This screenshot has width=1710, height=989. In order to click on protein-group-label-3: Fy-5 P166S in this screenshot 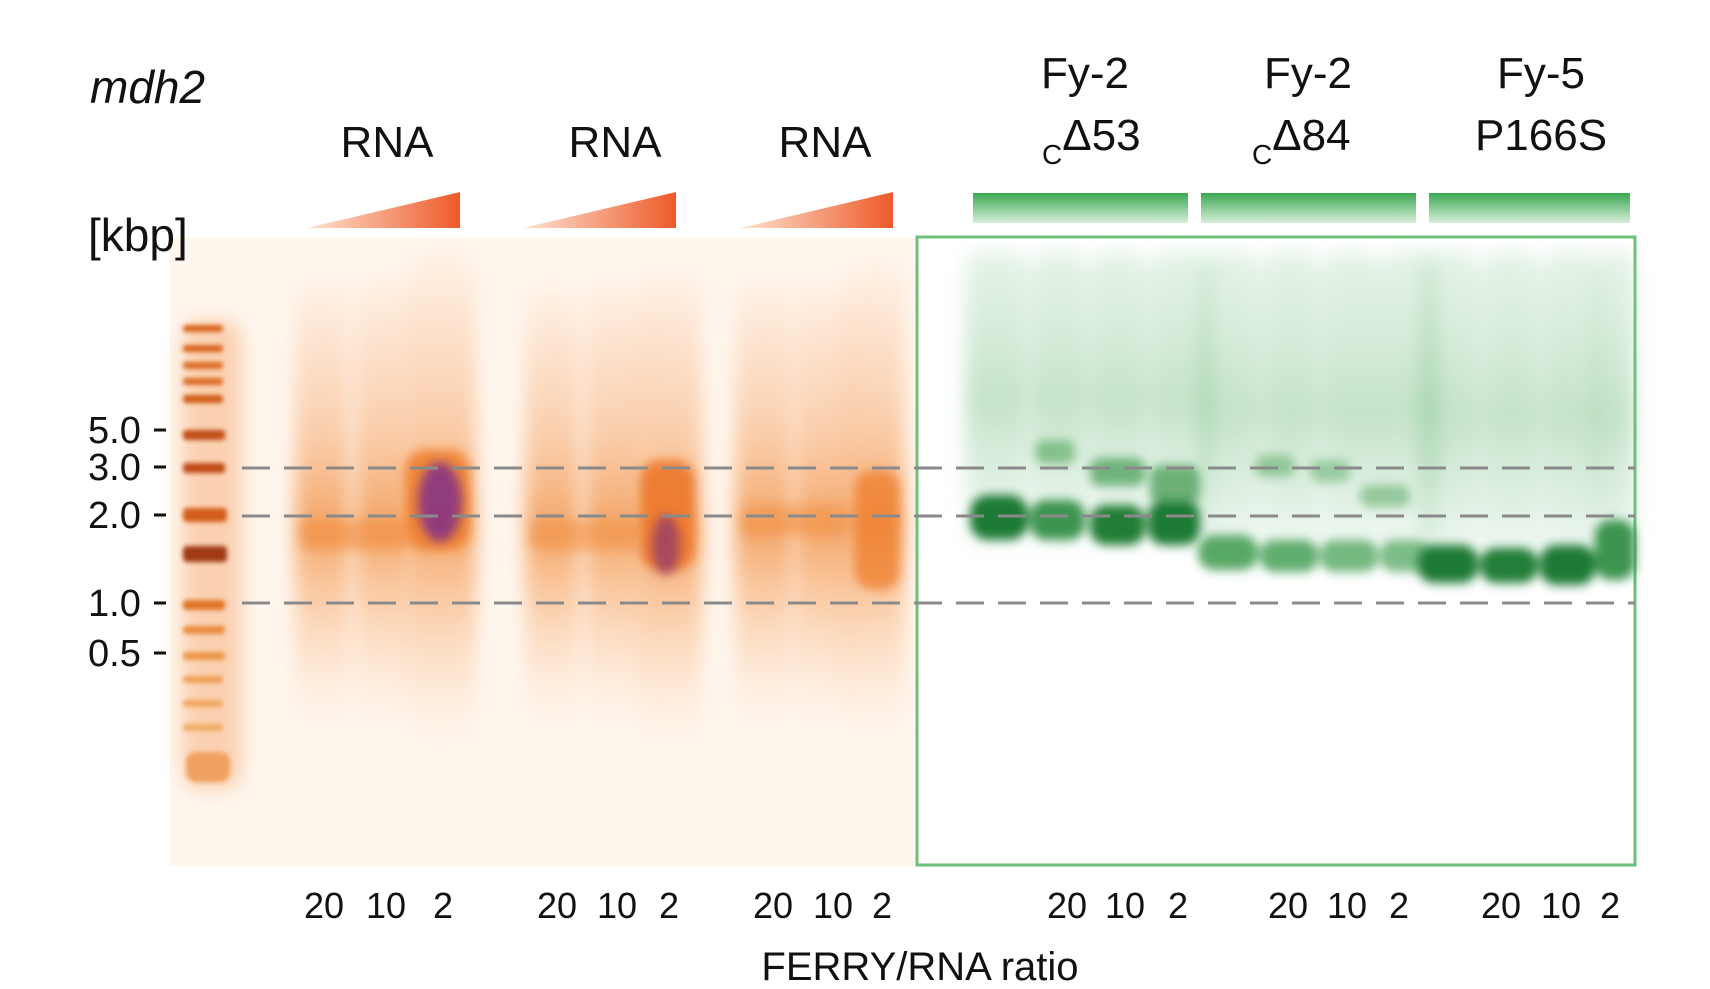, I will do `click(1541, 104)`.